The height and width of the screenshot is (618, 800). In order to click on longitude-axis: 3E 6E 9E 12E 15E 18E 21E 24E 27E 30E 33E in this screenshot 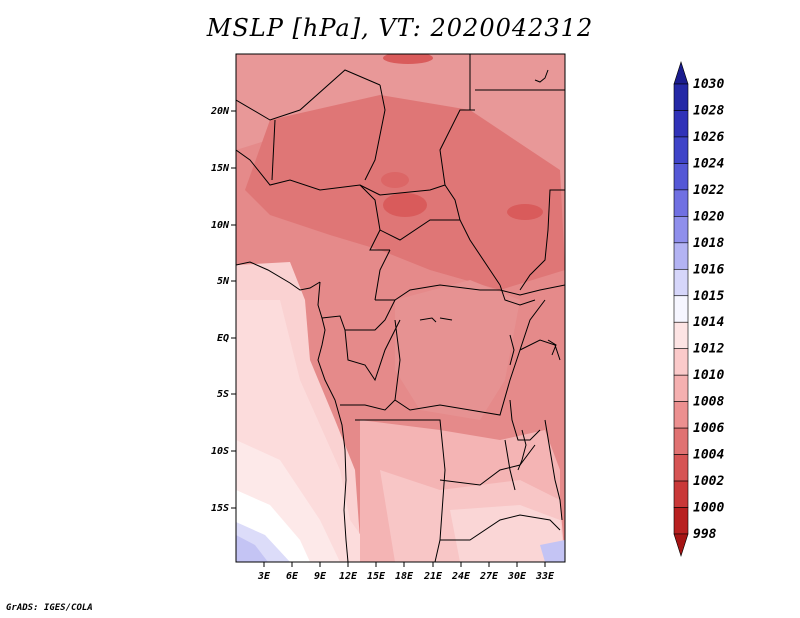, I will do `click(406, 572)`.